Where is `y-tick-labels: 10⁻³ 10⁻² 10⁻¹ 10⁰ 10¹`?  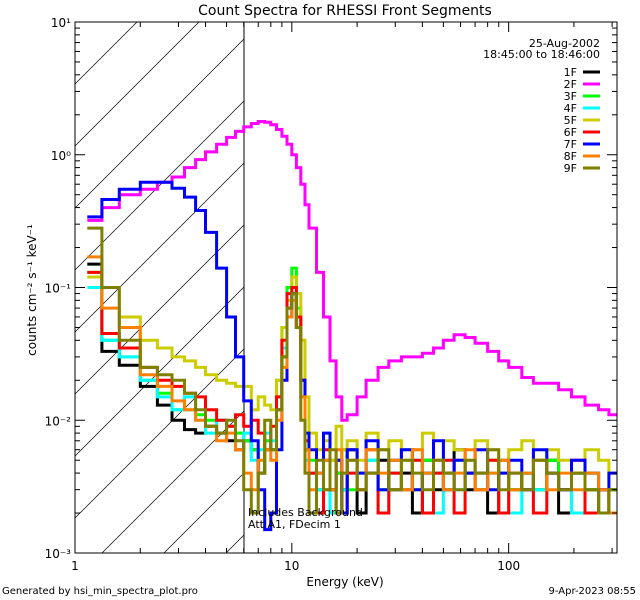 y-tick-labels: 10⁻³ 10⁻² 10⁻¹ 10⁰ 10¹ is located at coordinates (58, 288).